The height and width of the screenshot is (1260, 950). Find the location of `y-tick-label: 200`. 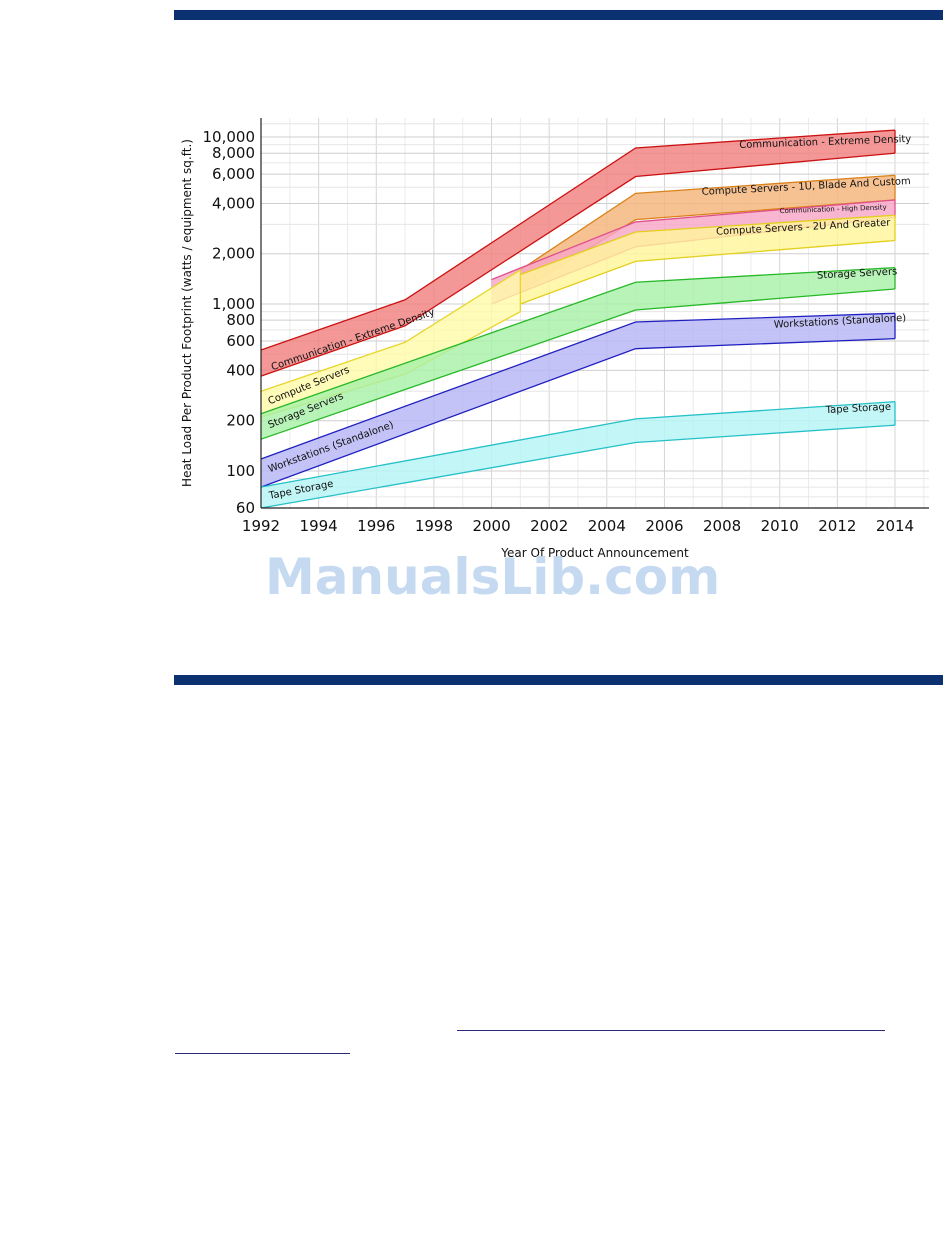

y-tick-label: 200 is located at coordinates (240, 421).